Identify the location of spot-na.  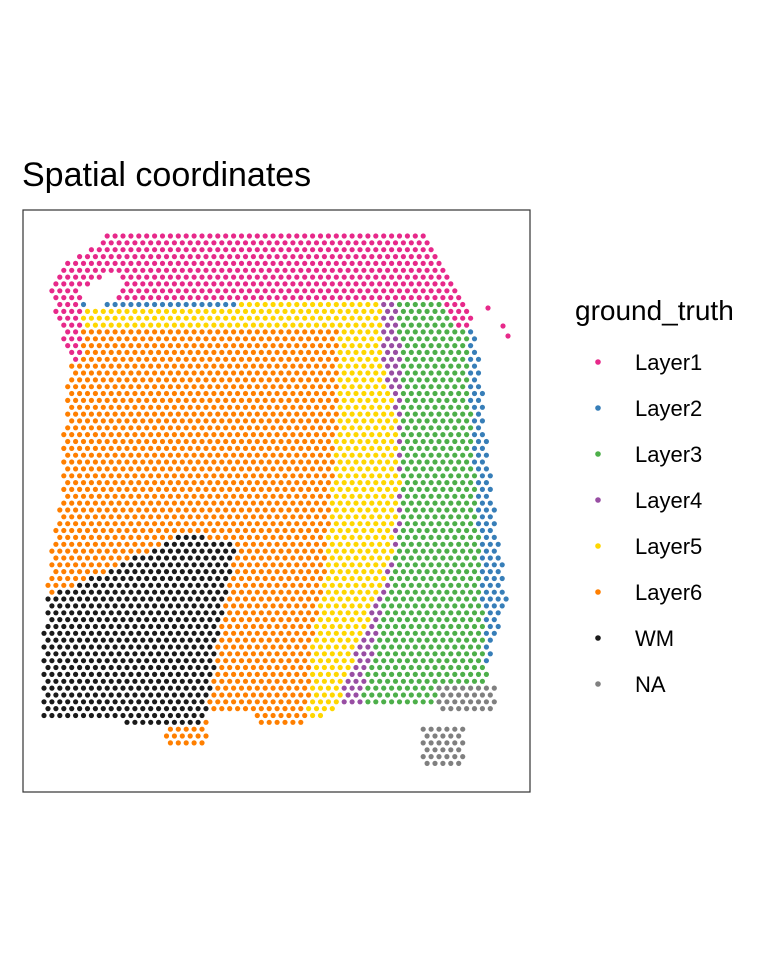
(439, 757).